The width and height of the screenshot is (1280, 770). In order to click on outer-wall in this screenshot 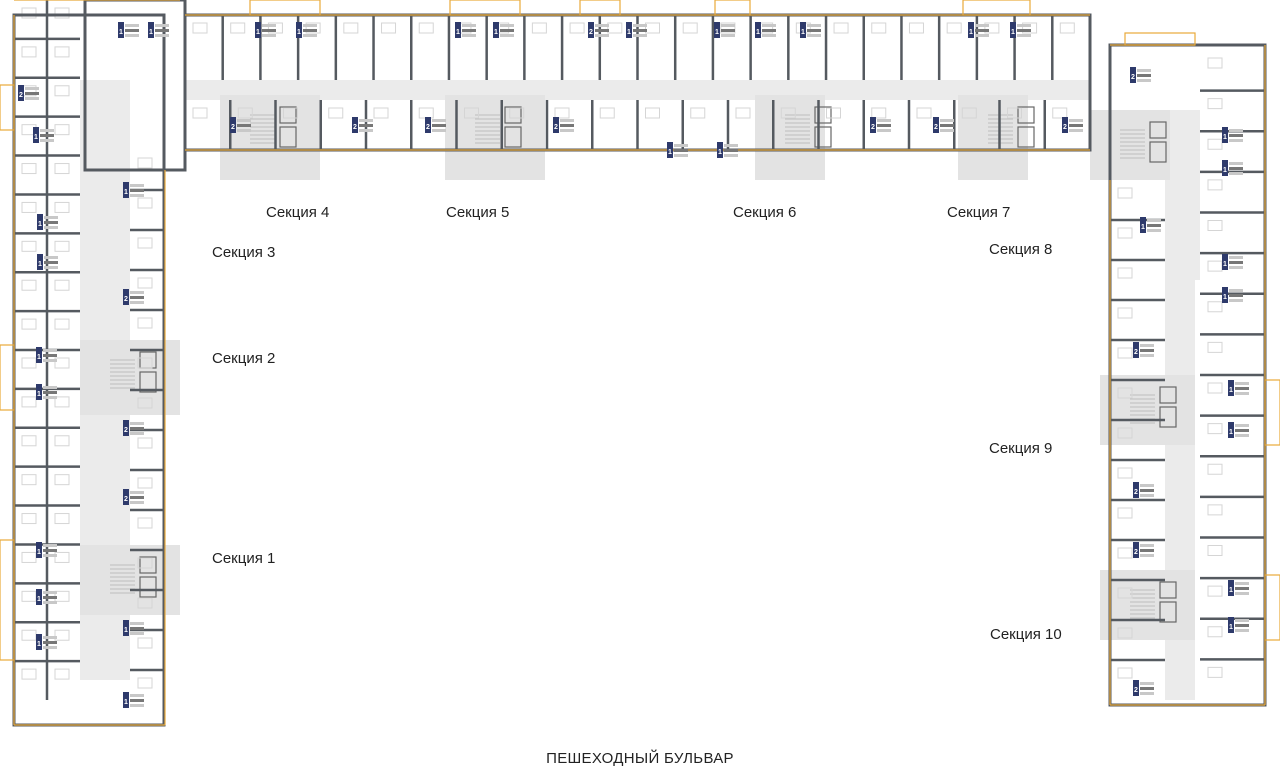, I will do `click(135, 86)`.